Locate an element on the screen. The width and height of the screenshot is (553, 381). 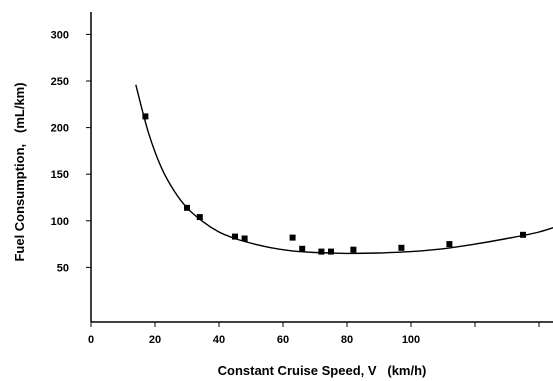
y-tick-label: 100 is located at coordinates (60, 222).